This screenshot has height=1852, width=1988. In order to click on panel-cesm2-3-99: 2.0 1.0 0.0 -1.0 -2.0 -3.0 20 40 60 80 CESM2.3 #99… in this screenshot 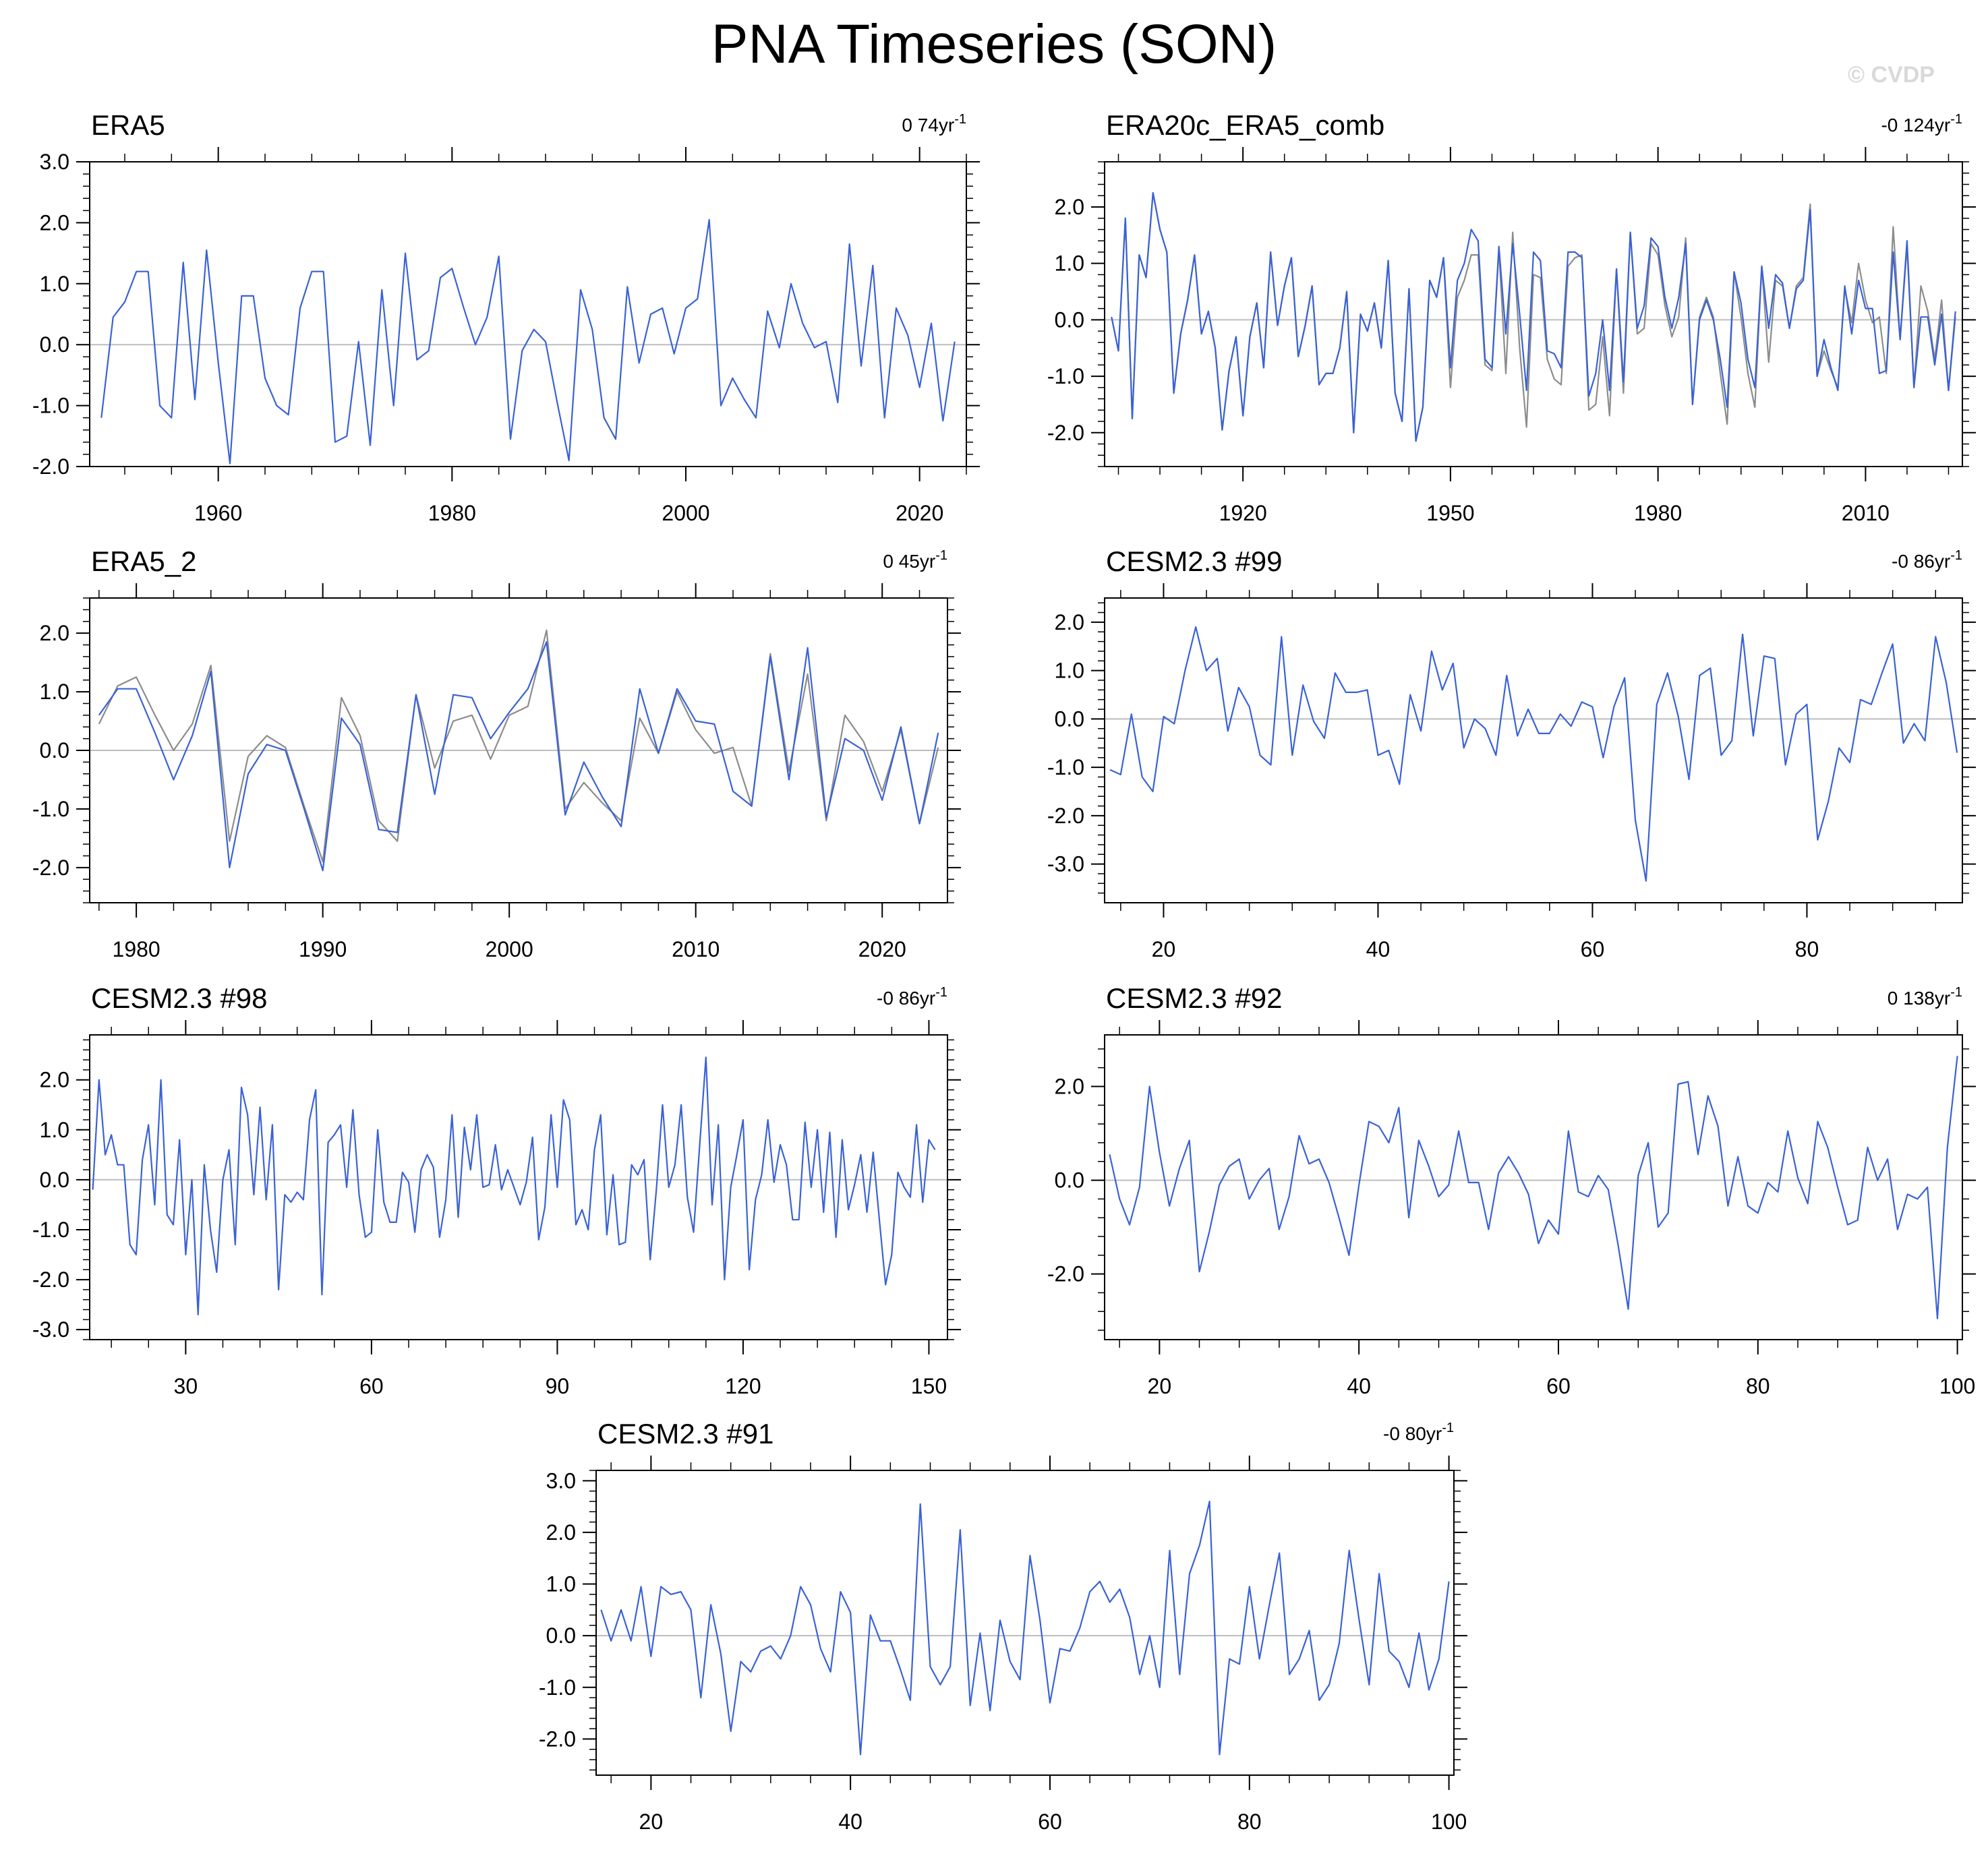, I will do `click(1511, 753)`.